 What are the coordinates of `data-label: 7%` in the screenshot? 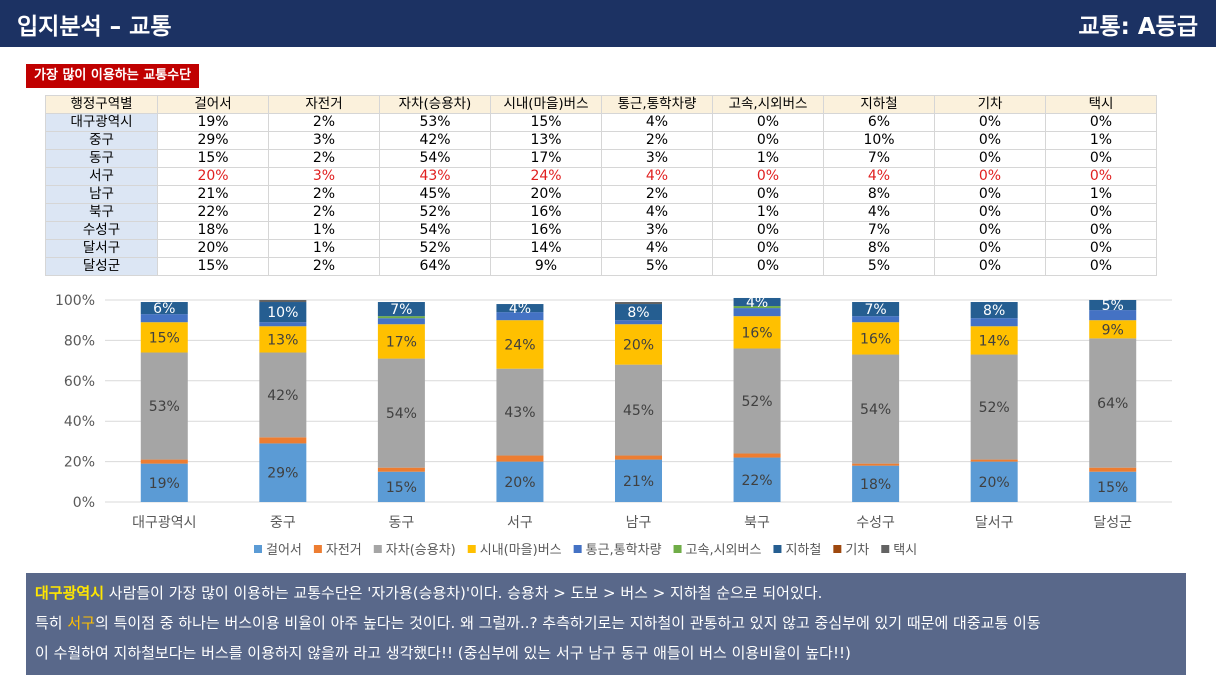 It's located at (876, 310).